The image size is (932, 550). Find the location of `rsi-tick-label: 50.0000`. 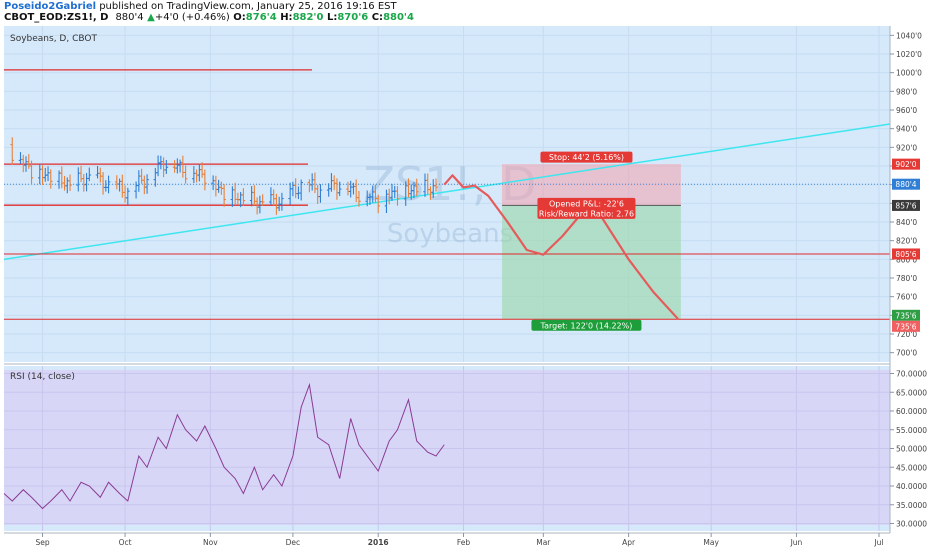

rsi-tick-label: 50.0000 is located at coordinates (911, 449).